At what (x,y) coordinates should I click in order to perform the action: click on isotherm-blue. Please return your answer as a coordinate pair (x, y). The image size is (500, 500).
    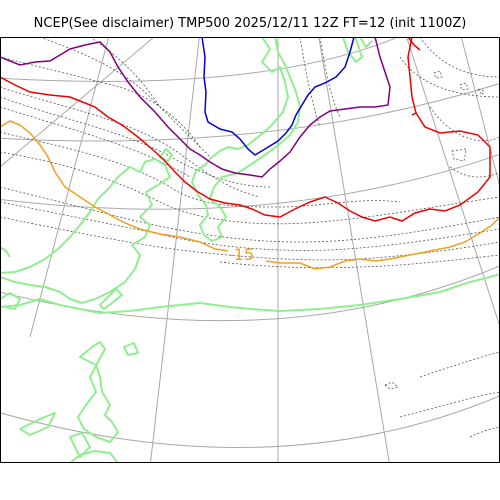
    Looking at the image, I should click on (278, 96).